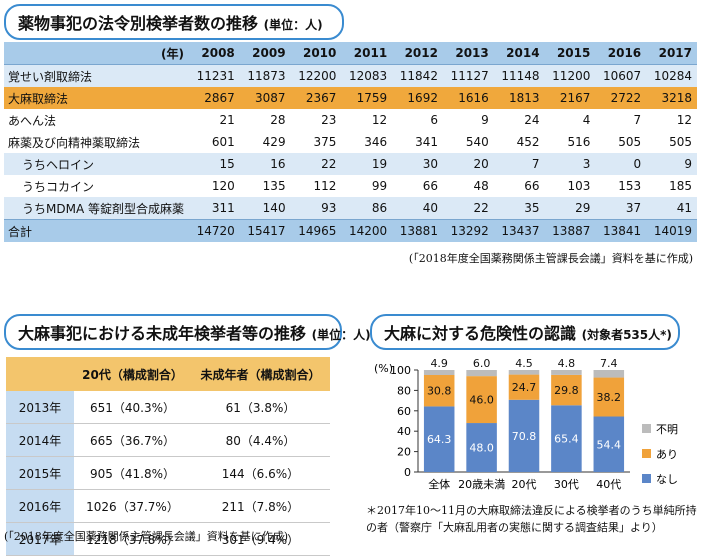 The width and height of the screenshot is (701, 556). Describe the element at coordinates (40, 440) in the screenshot. I see `year-cell: 2014年` at that location.